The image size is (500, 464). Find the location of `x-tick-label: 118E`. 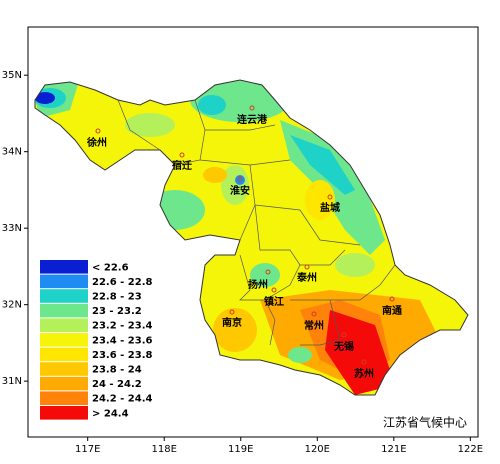

x-tick-label: 118E is located at coordinates (164, 449).